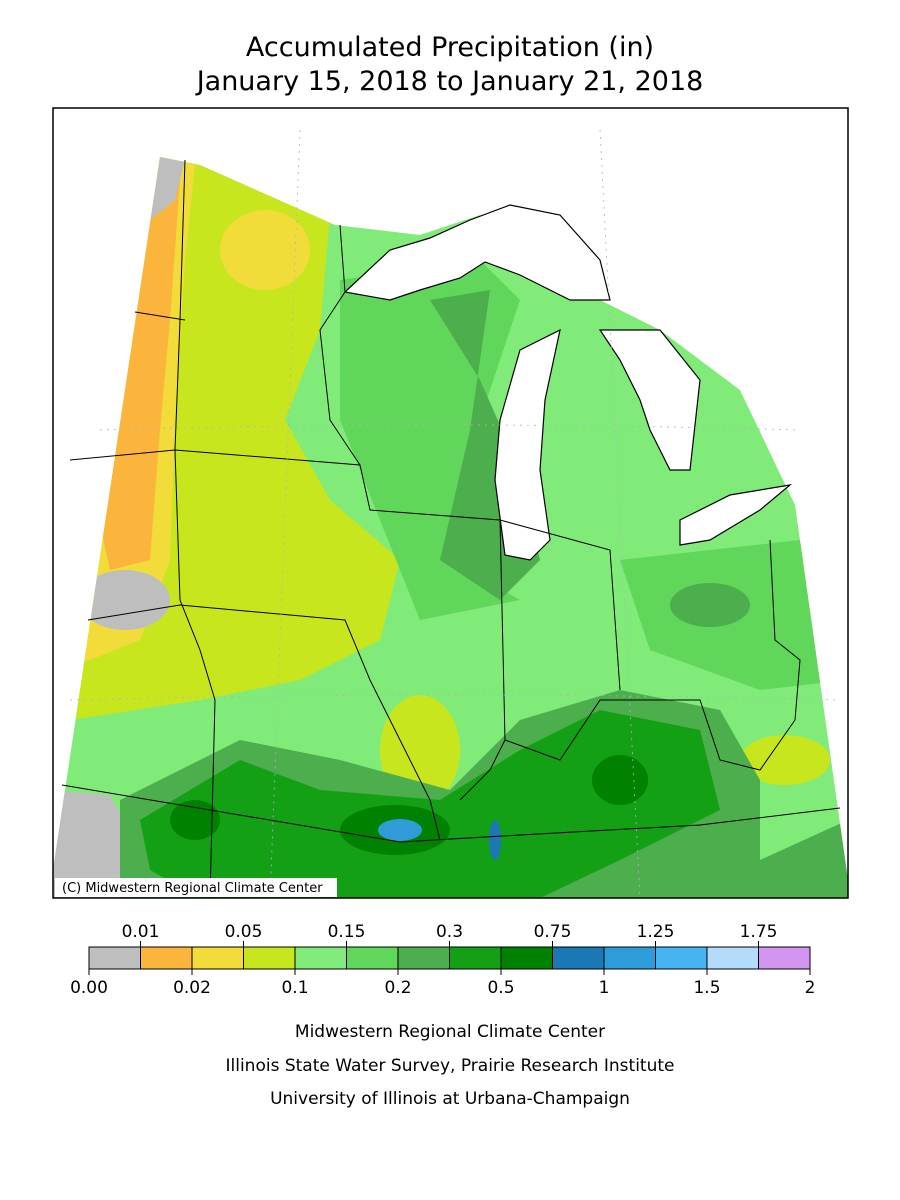 This screenshot has width=900, height=1200. Describe the element at coordinates (785, 760) in the screenshot. I see `field-0.05` at that location.